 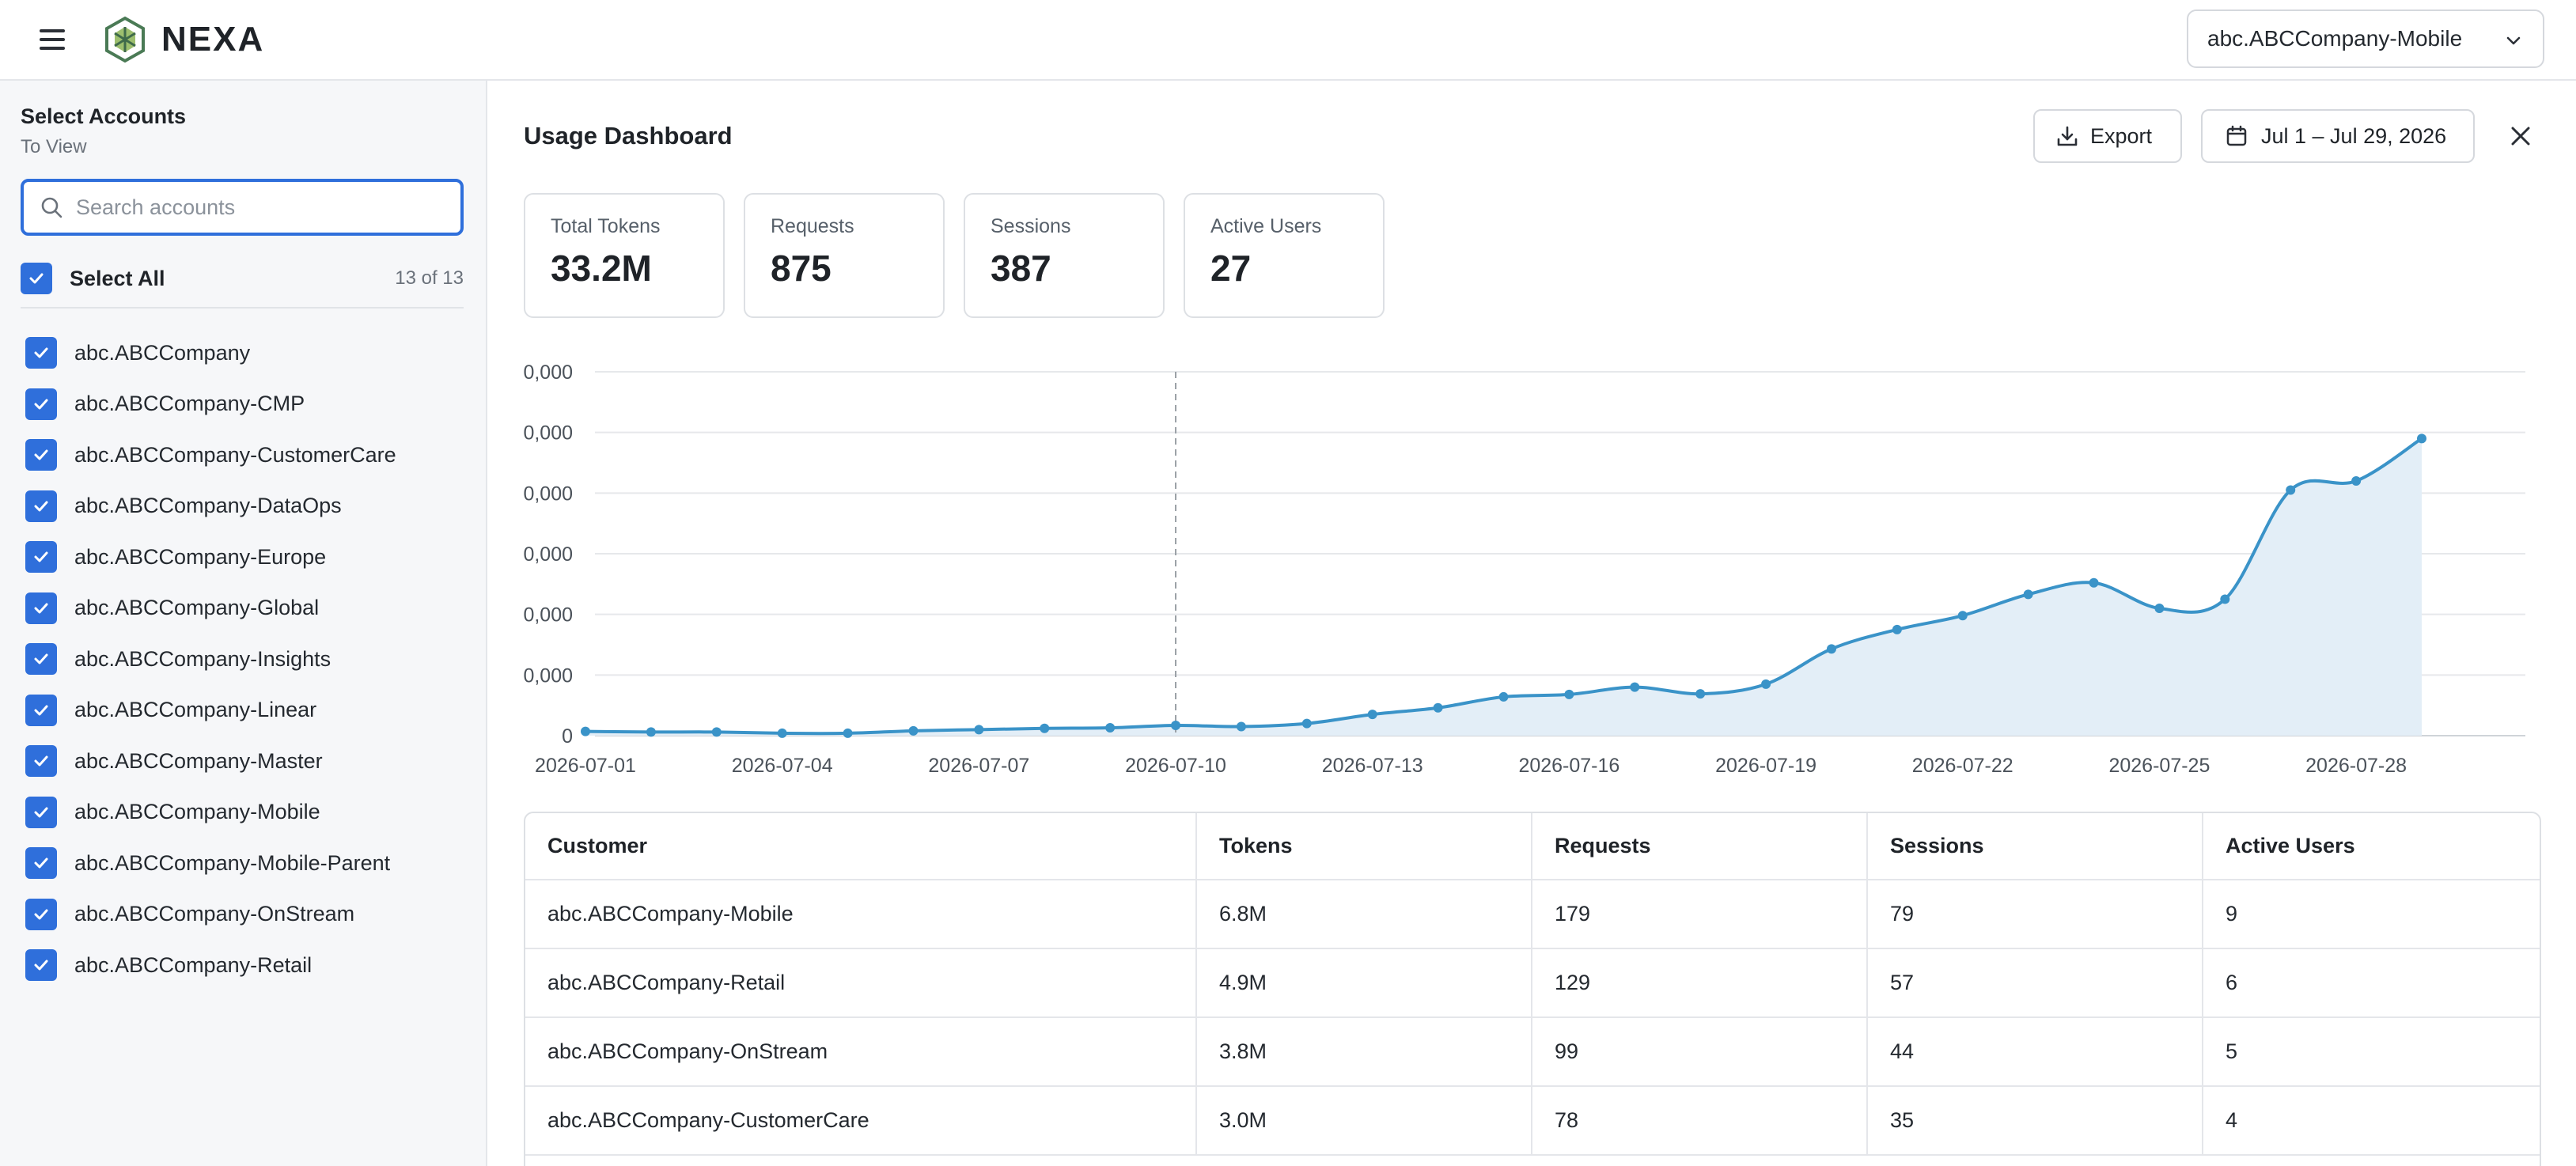 I want to click on column-header: Requests, so click(x=1700, y=846).